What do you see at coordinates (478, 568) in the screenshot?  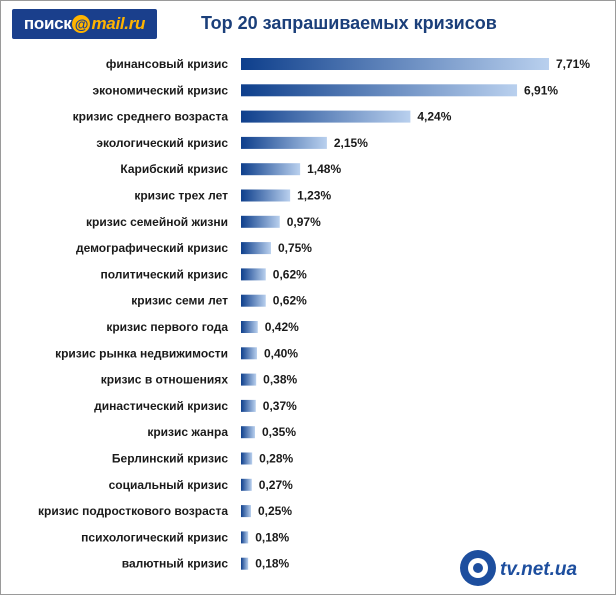 I see `watermark-eye-icon` at bounding box center [478, 568].